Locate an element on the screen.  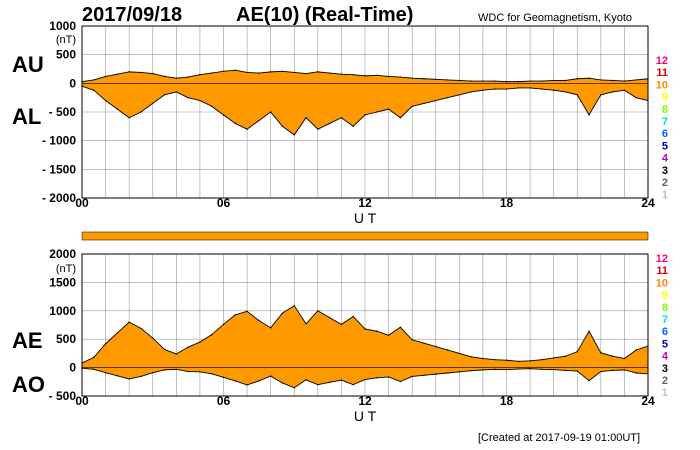
bottom-station-5: 5 is located at coordinates (665, 344).